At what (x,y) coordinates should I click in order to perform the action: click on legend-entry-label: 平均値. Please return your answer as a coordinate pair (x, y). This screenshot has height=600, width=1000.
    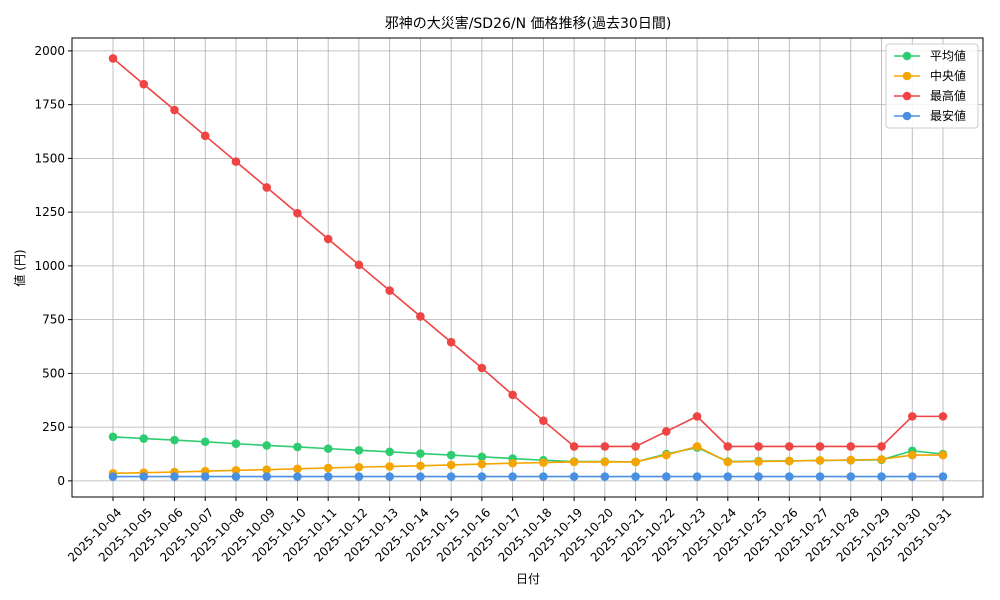
    Looking at the image, I should click on (948, 55).